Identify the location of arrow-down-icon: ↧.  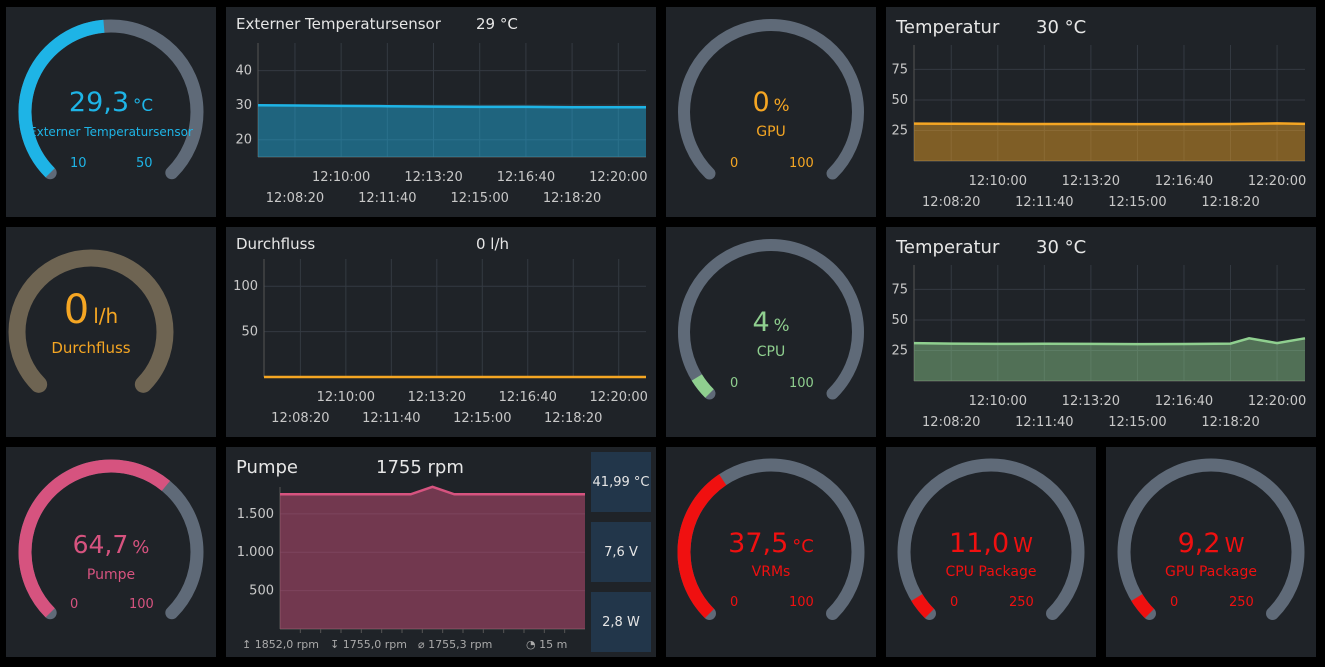
(335, 644).